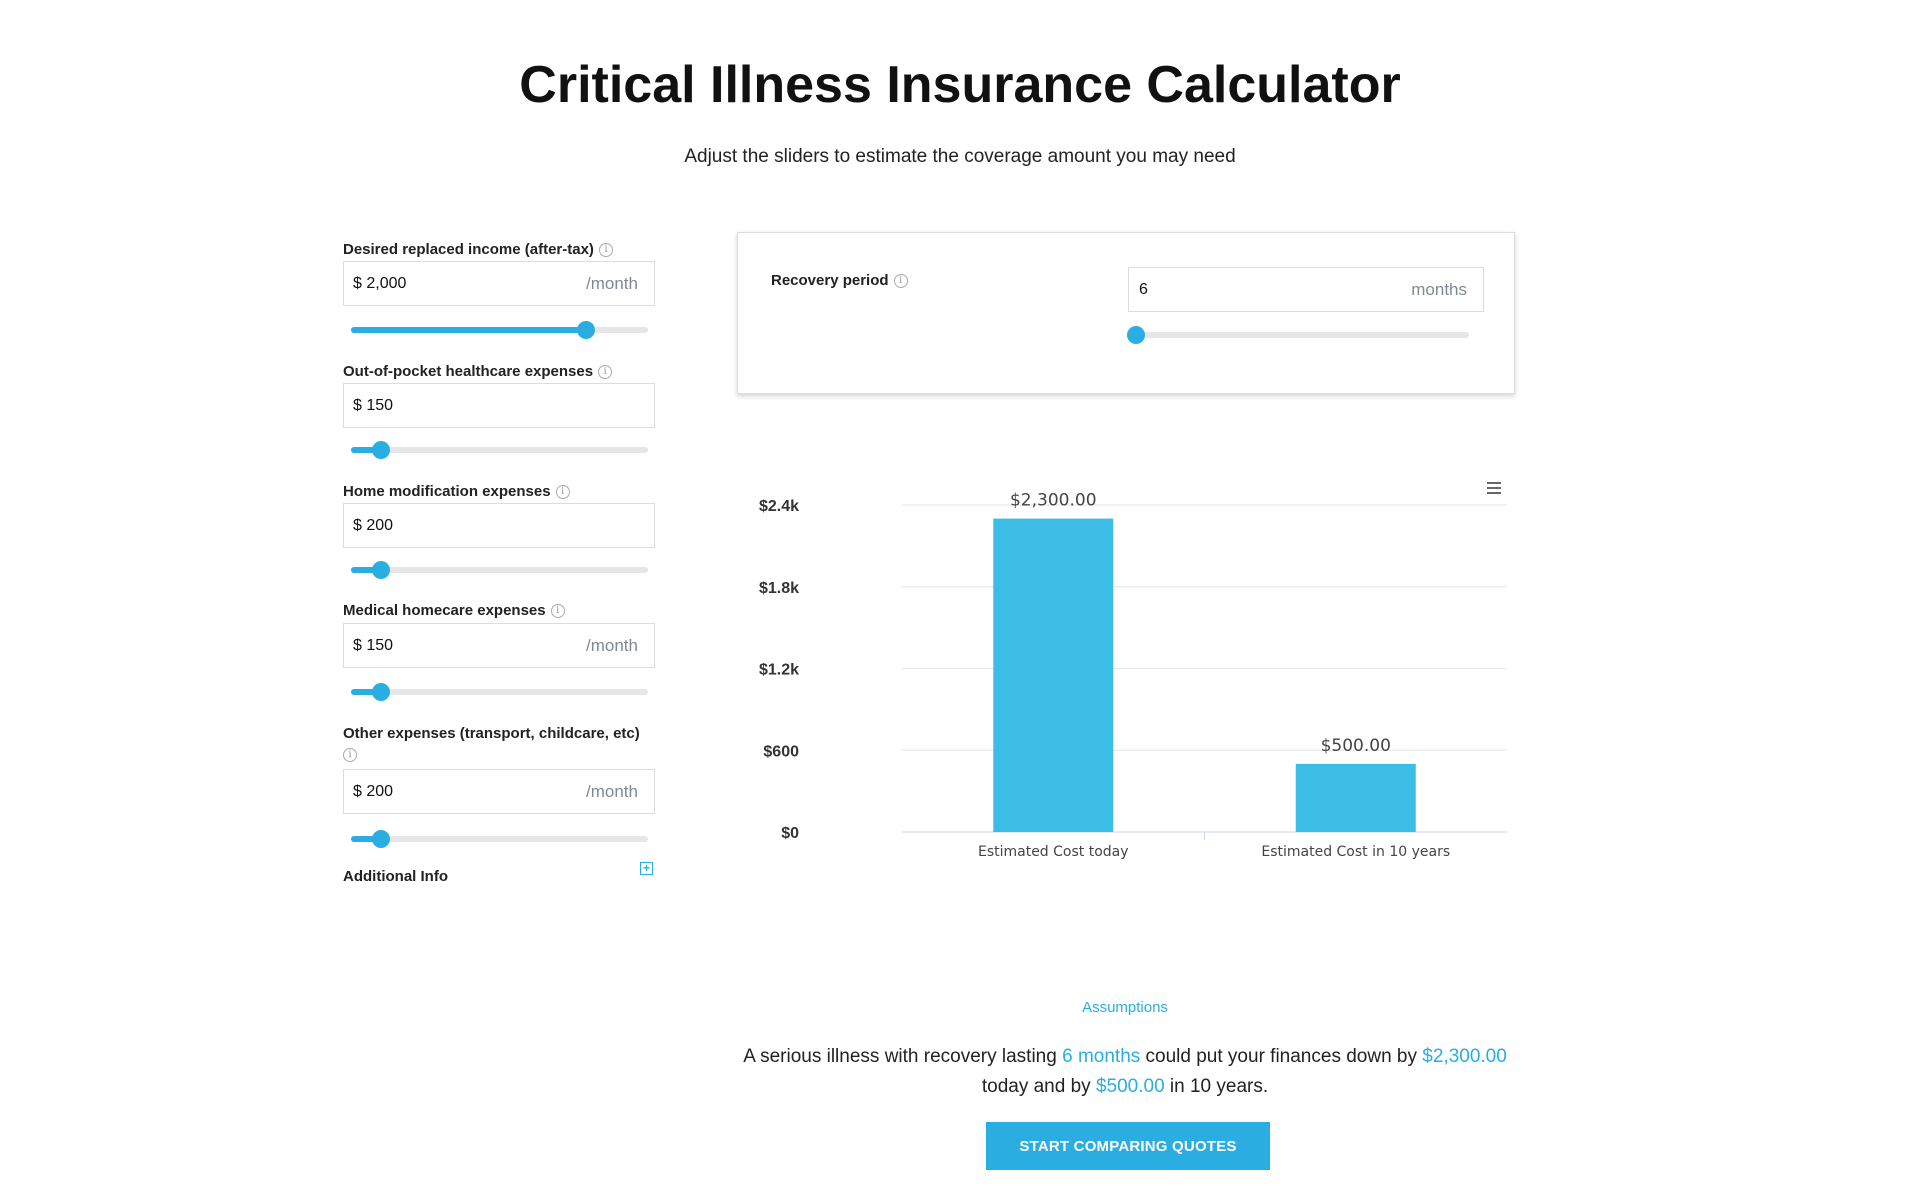 Image resolution: width=1920 pixels, height=1197 pixels. I want to click on field-home-modification: Home modification expenses i, so click(499, 492).